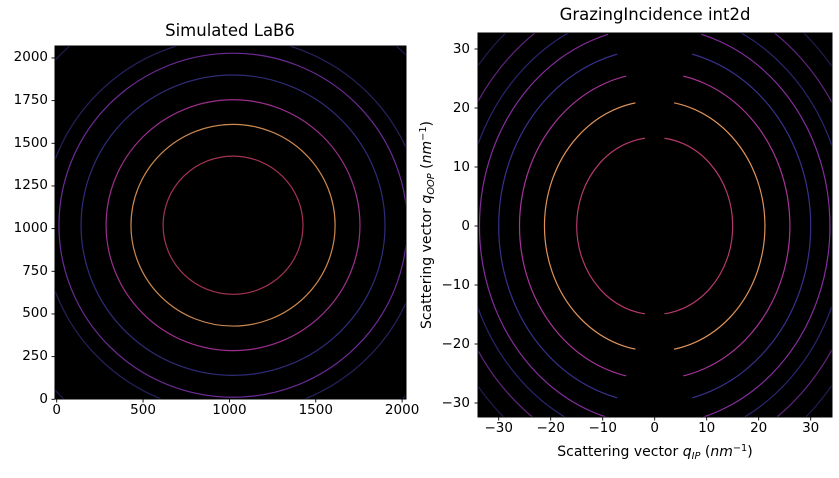  I want to click on right-y-tick-label: 0, so click(465, 225).